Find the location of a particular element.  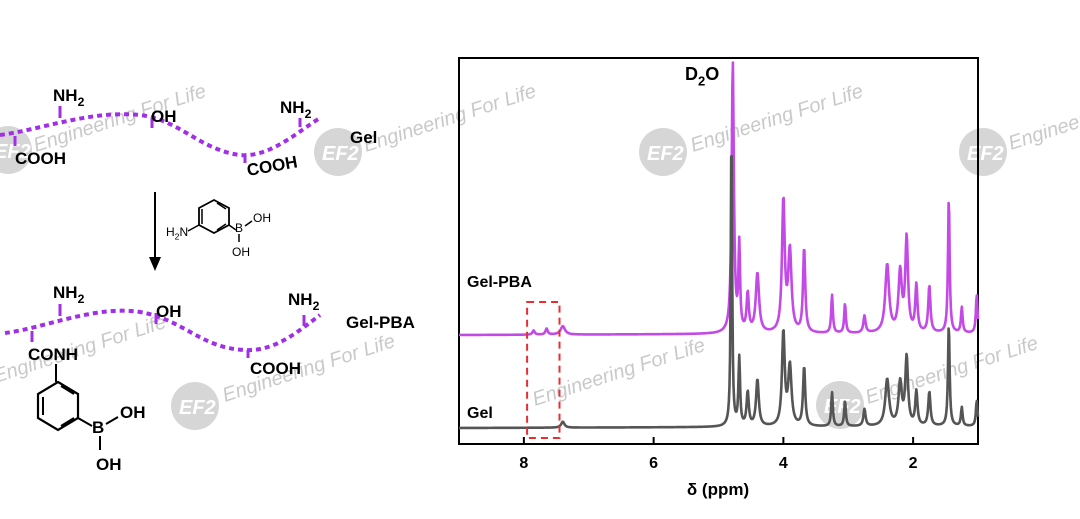

gel-carboxyl1: COOH is located at coordinates (40, 158).